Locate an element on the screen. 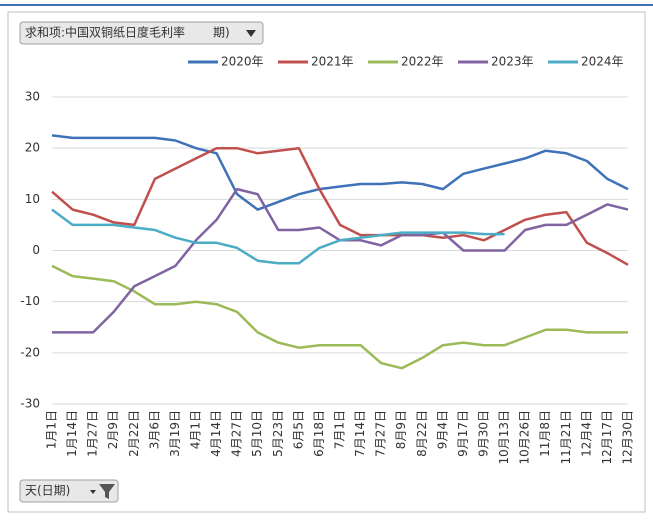  x-tick-label: 7月1日 is located at coordinates (340, 429).